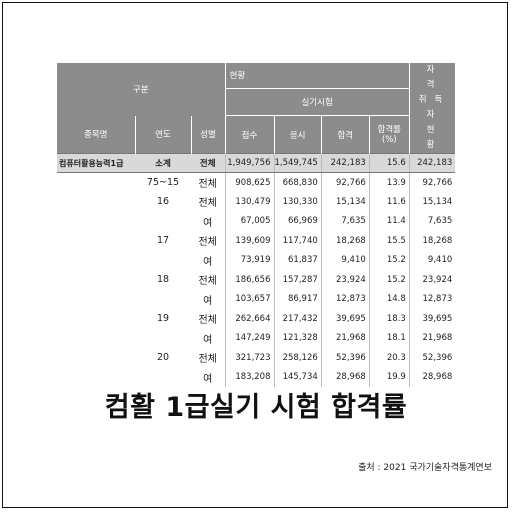  Describe the element at coordinates (96, 134) in the screenshot. I see `header-item-name: 종목명` at that location.